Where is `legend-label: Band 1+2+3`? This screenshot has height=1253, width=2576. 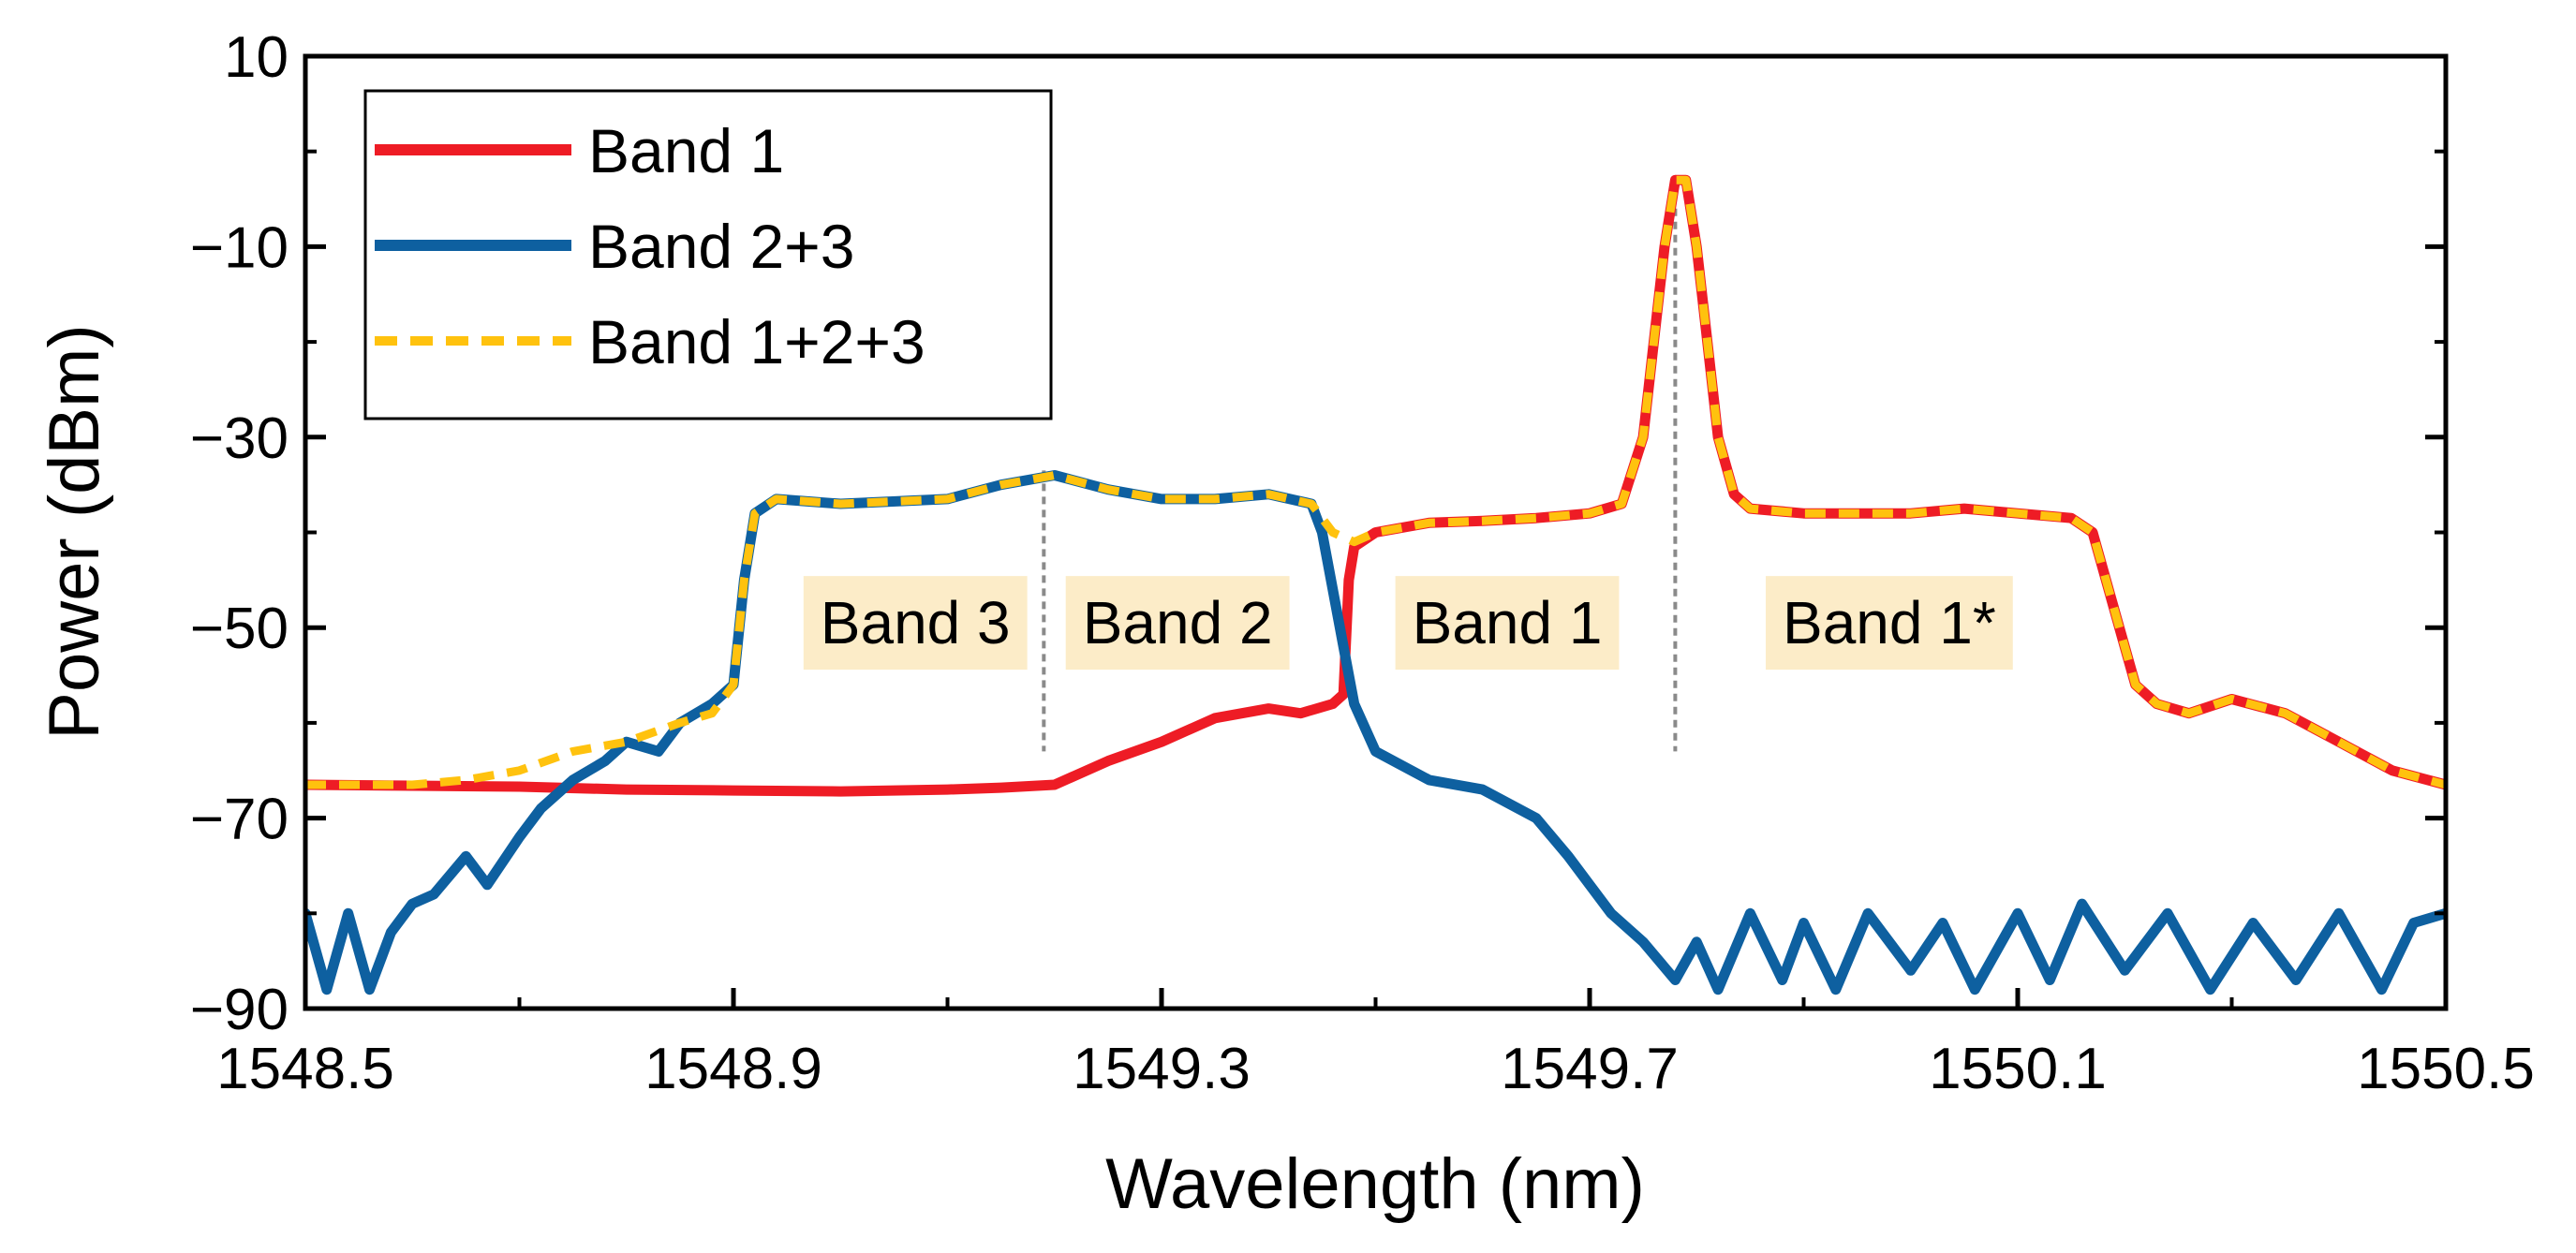
legend-label: Band 1+2+3 is located at coordinates (757, 341).